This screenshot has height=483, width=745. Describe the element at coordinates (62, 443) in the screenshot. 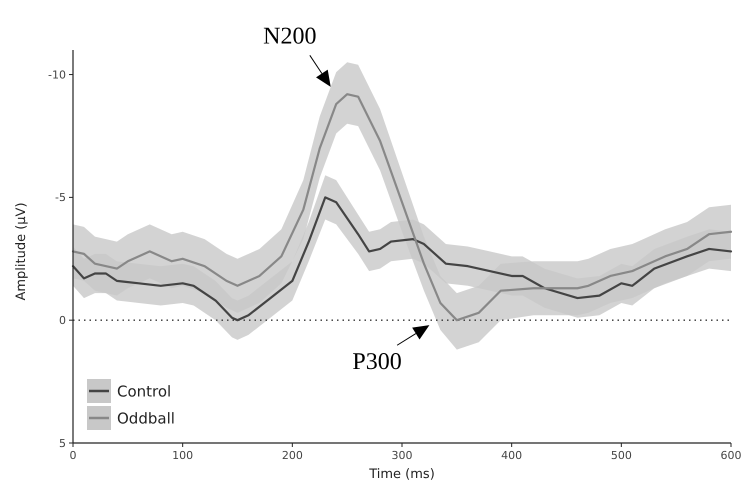

I see `y-tick-label: 5` at that location.